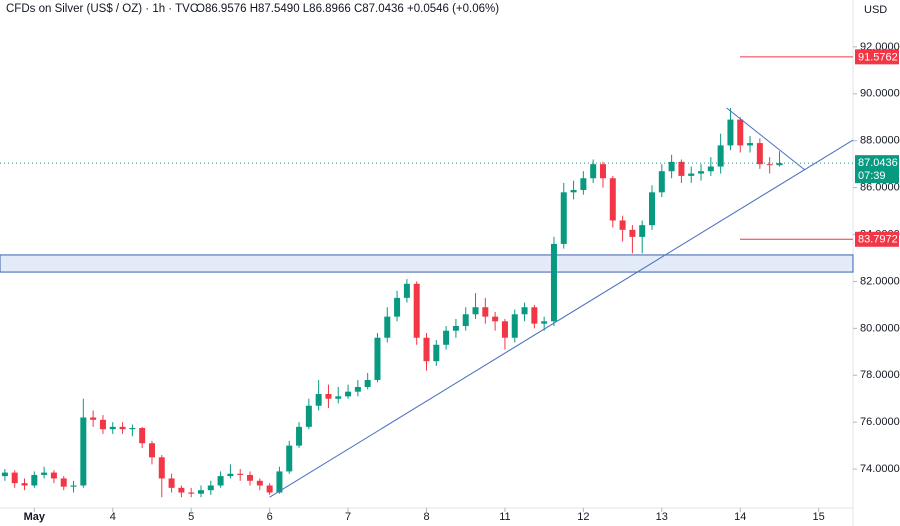 This screenshot has height=526, width=900. I want to click on x-tick-label: 15, so click(819, 517).